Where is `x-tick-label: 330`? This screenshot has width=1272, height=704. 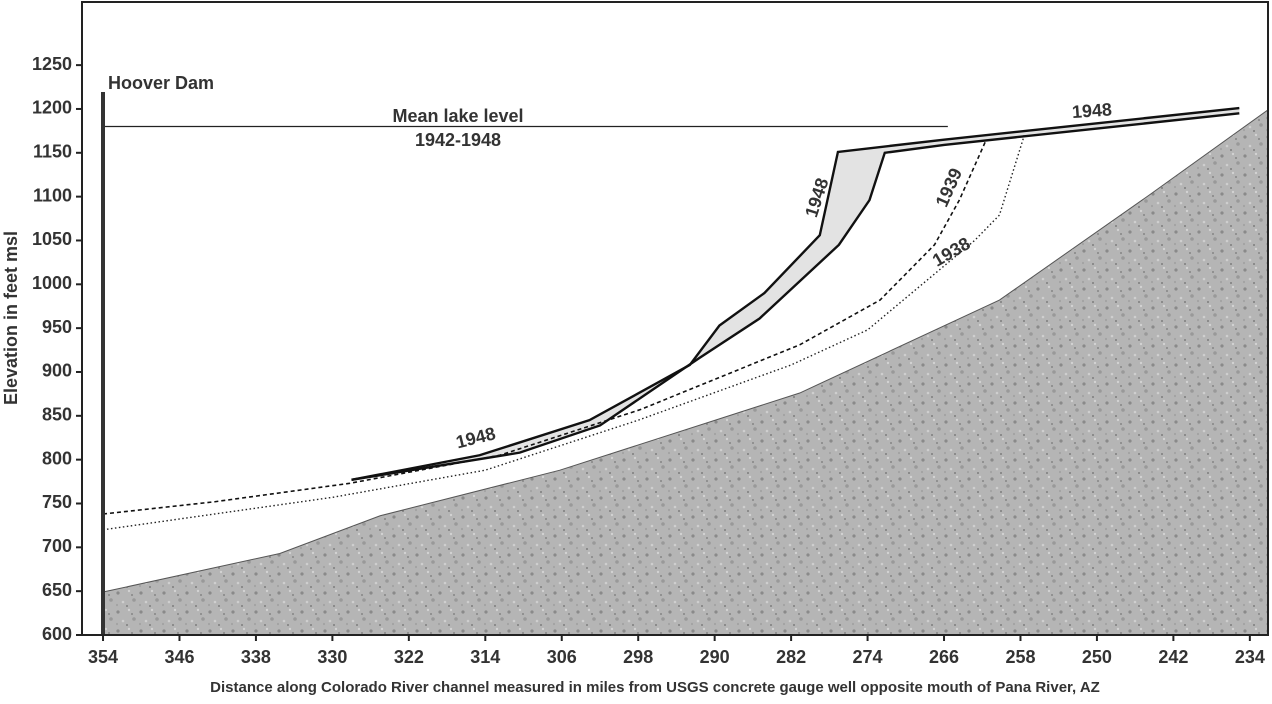 x-tick-label: 330 is located at coordinates (332, 657).